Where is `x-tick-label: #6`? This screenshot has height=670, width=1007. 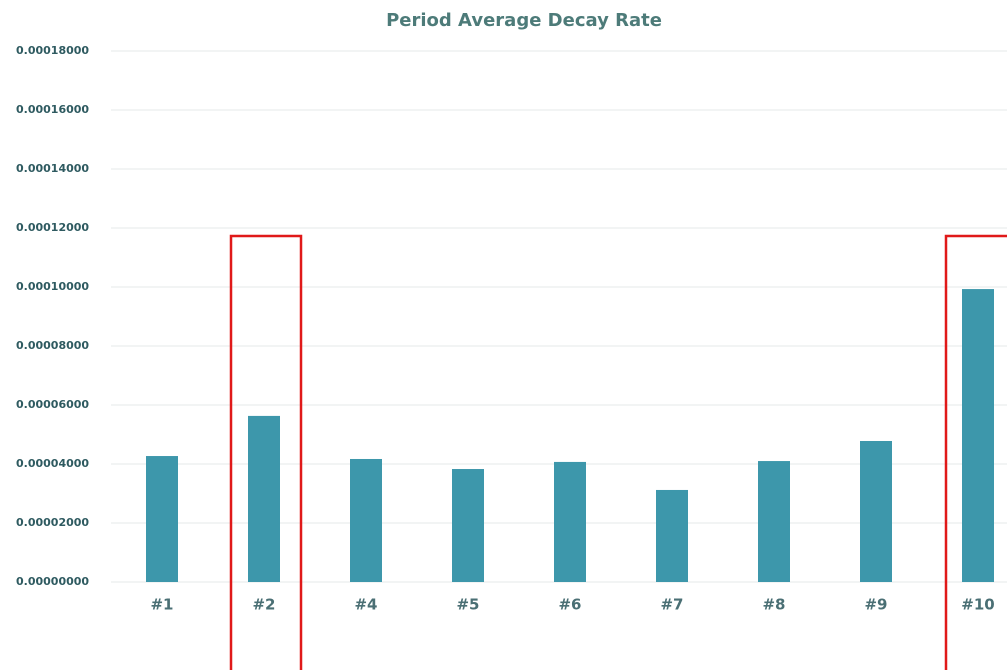 x-tick-label: #6 is located at coordinates (569, 605).